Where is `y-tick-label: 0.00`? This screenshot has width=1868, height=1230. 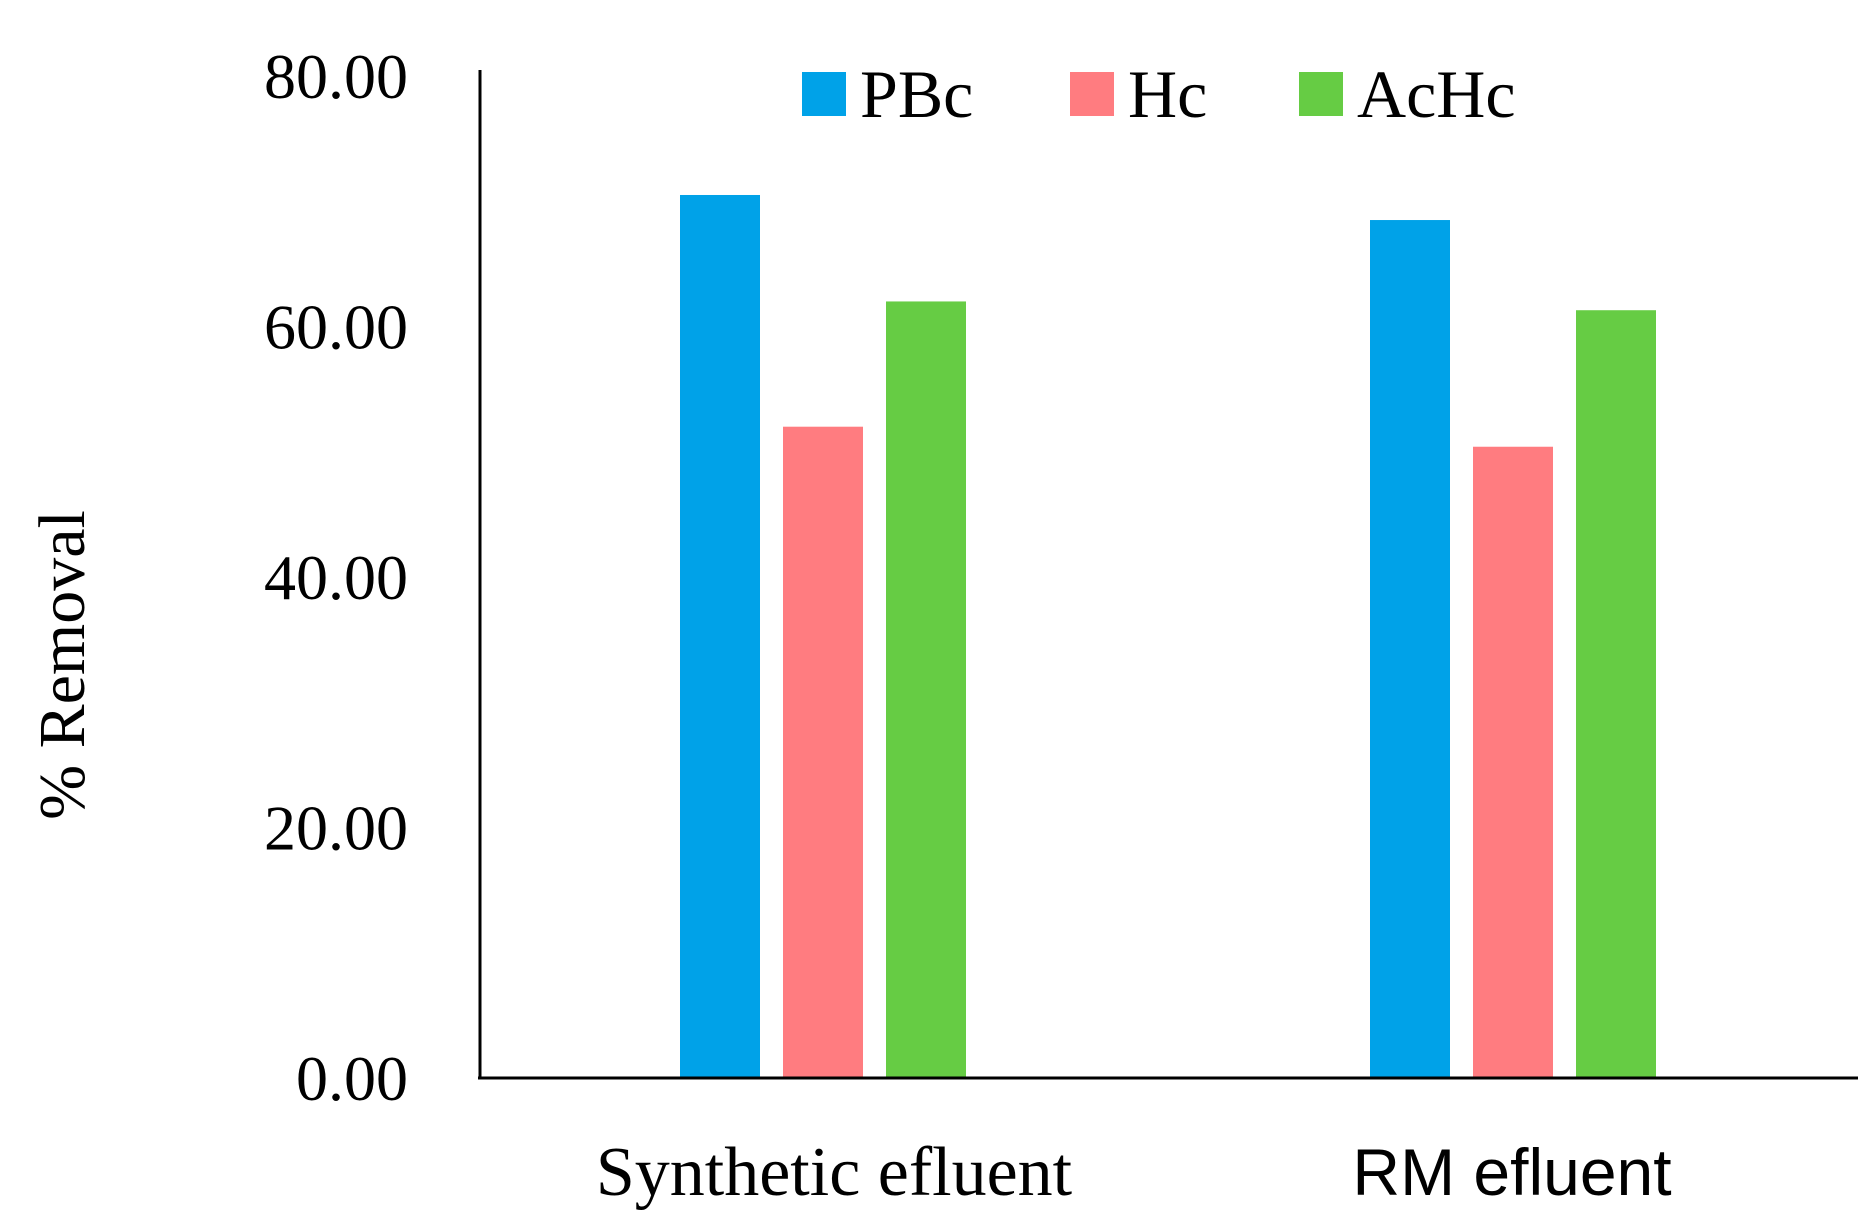 y-tick-label: 0.00 is located at coordinates (352, 1078).